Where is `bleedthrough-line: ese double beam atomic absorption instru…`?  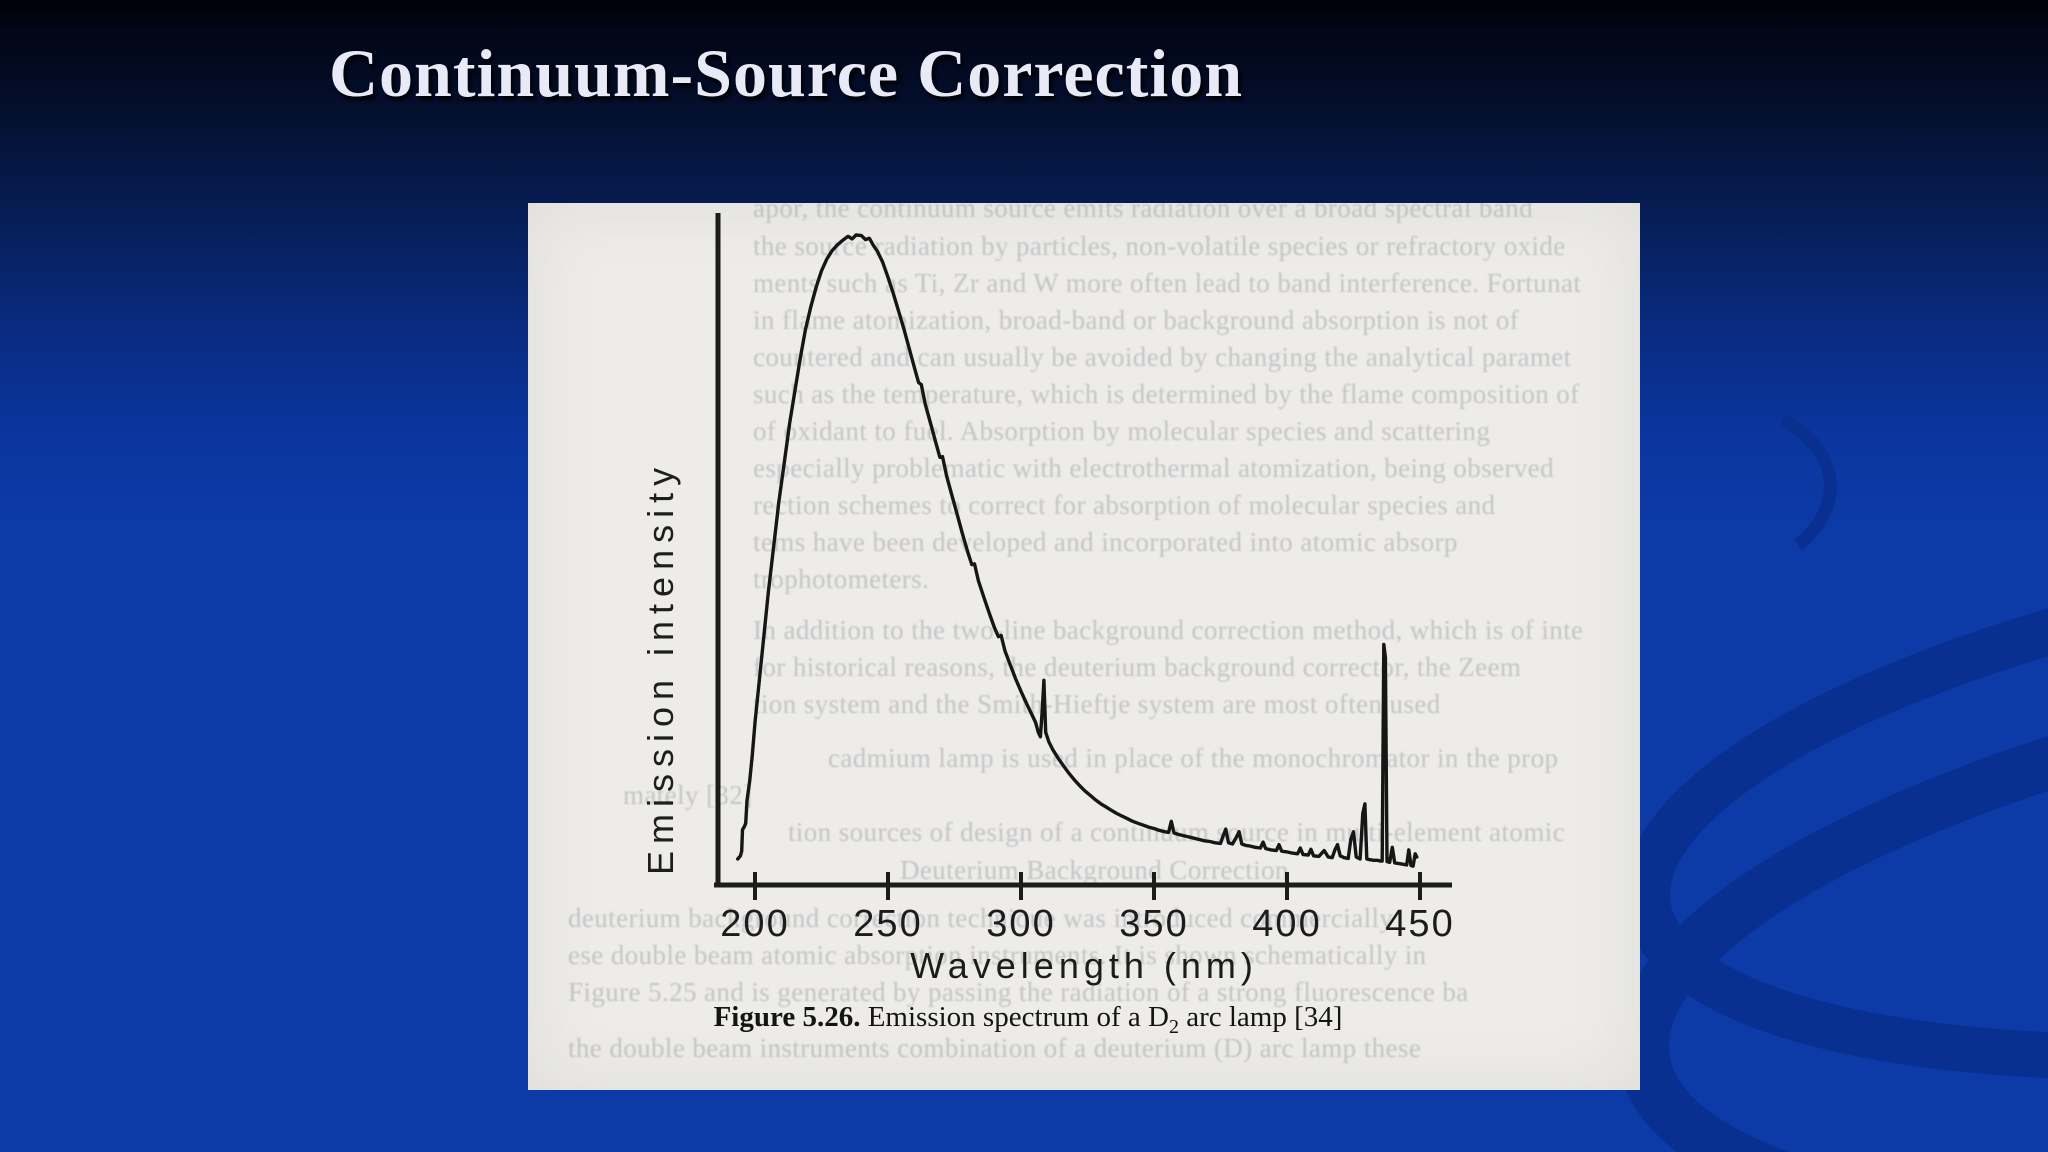 bleedthrough-line: ese double beam atomic absorption instru… is located at coordinates (997, 955).